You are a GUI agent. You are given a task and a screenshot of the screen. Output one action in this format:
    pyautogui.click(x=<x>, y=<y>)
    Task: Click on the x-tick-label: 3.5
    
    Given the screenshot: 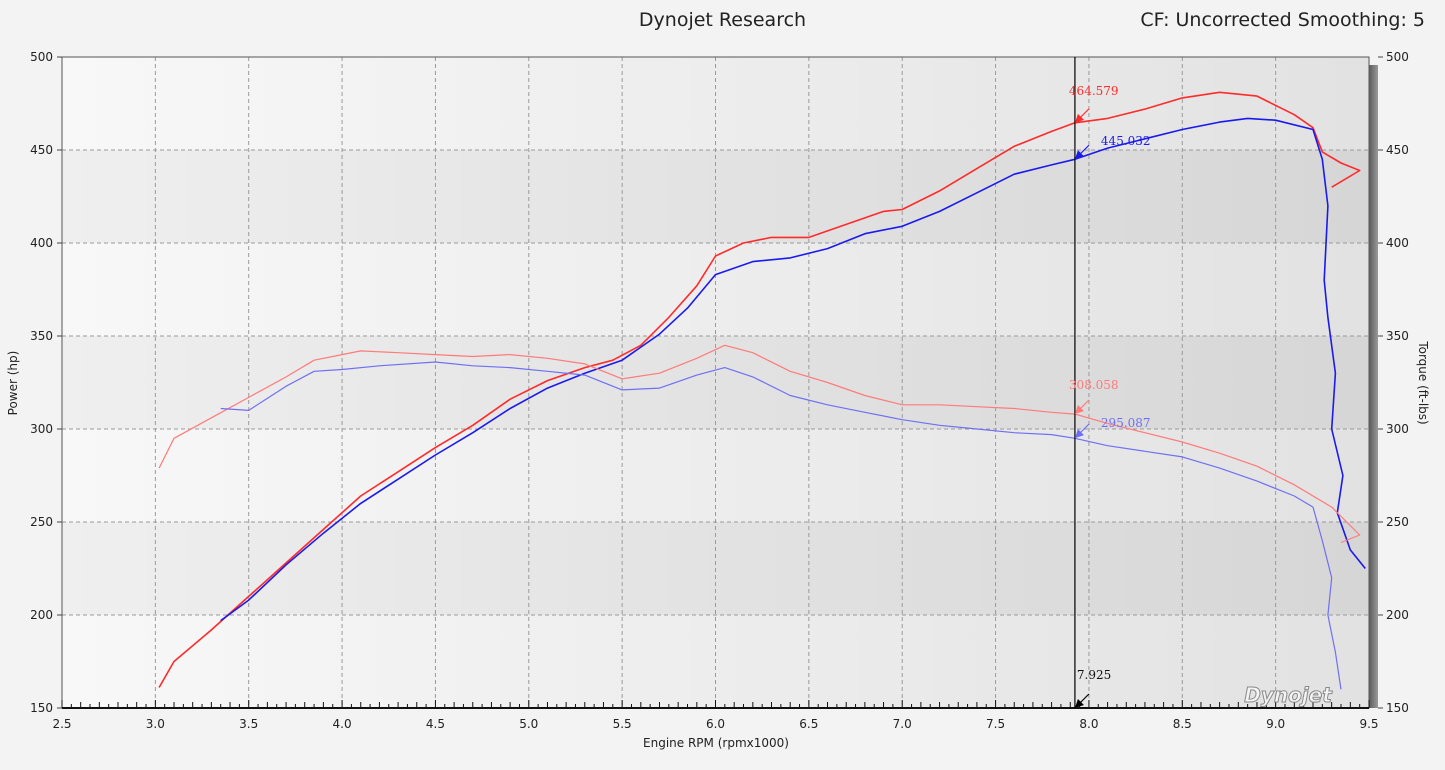 What is the action you would take?
    pyautogui.click(x=248, y=724)
    